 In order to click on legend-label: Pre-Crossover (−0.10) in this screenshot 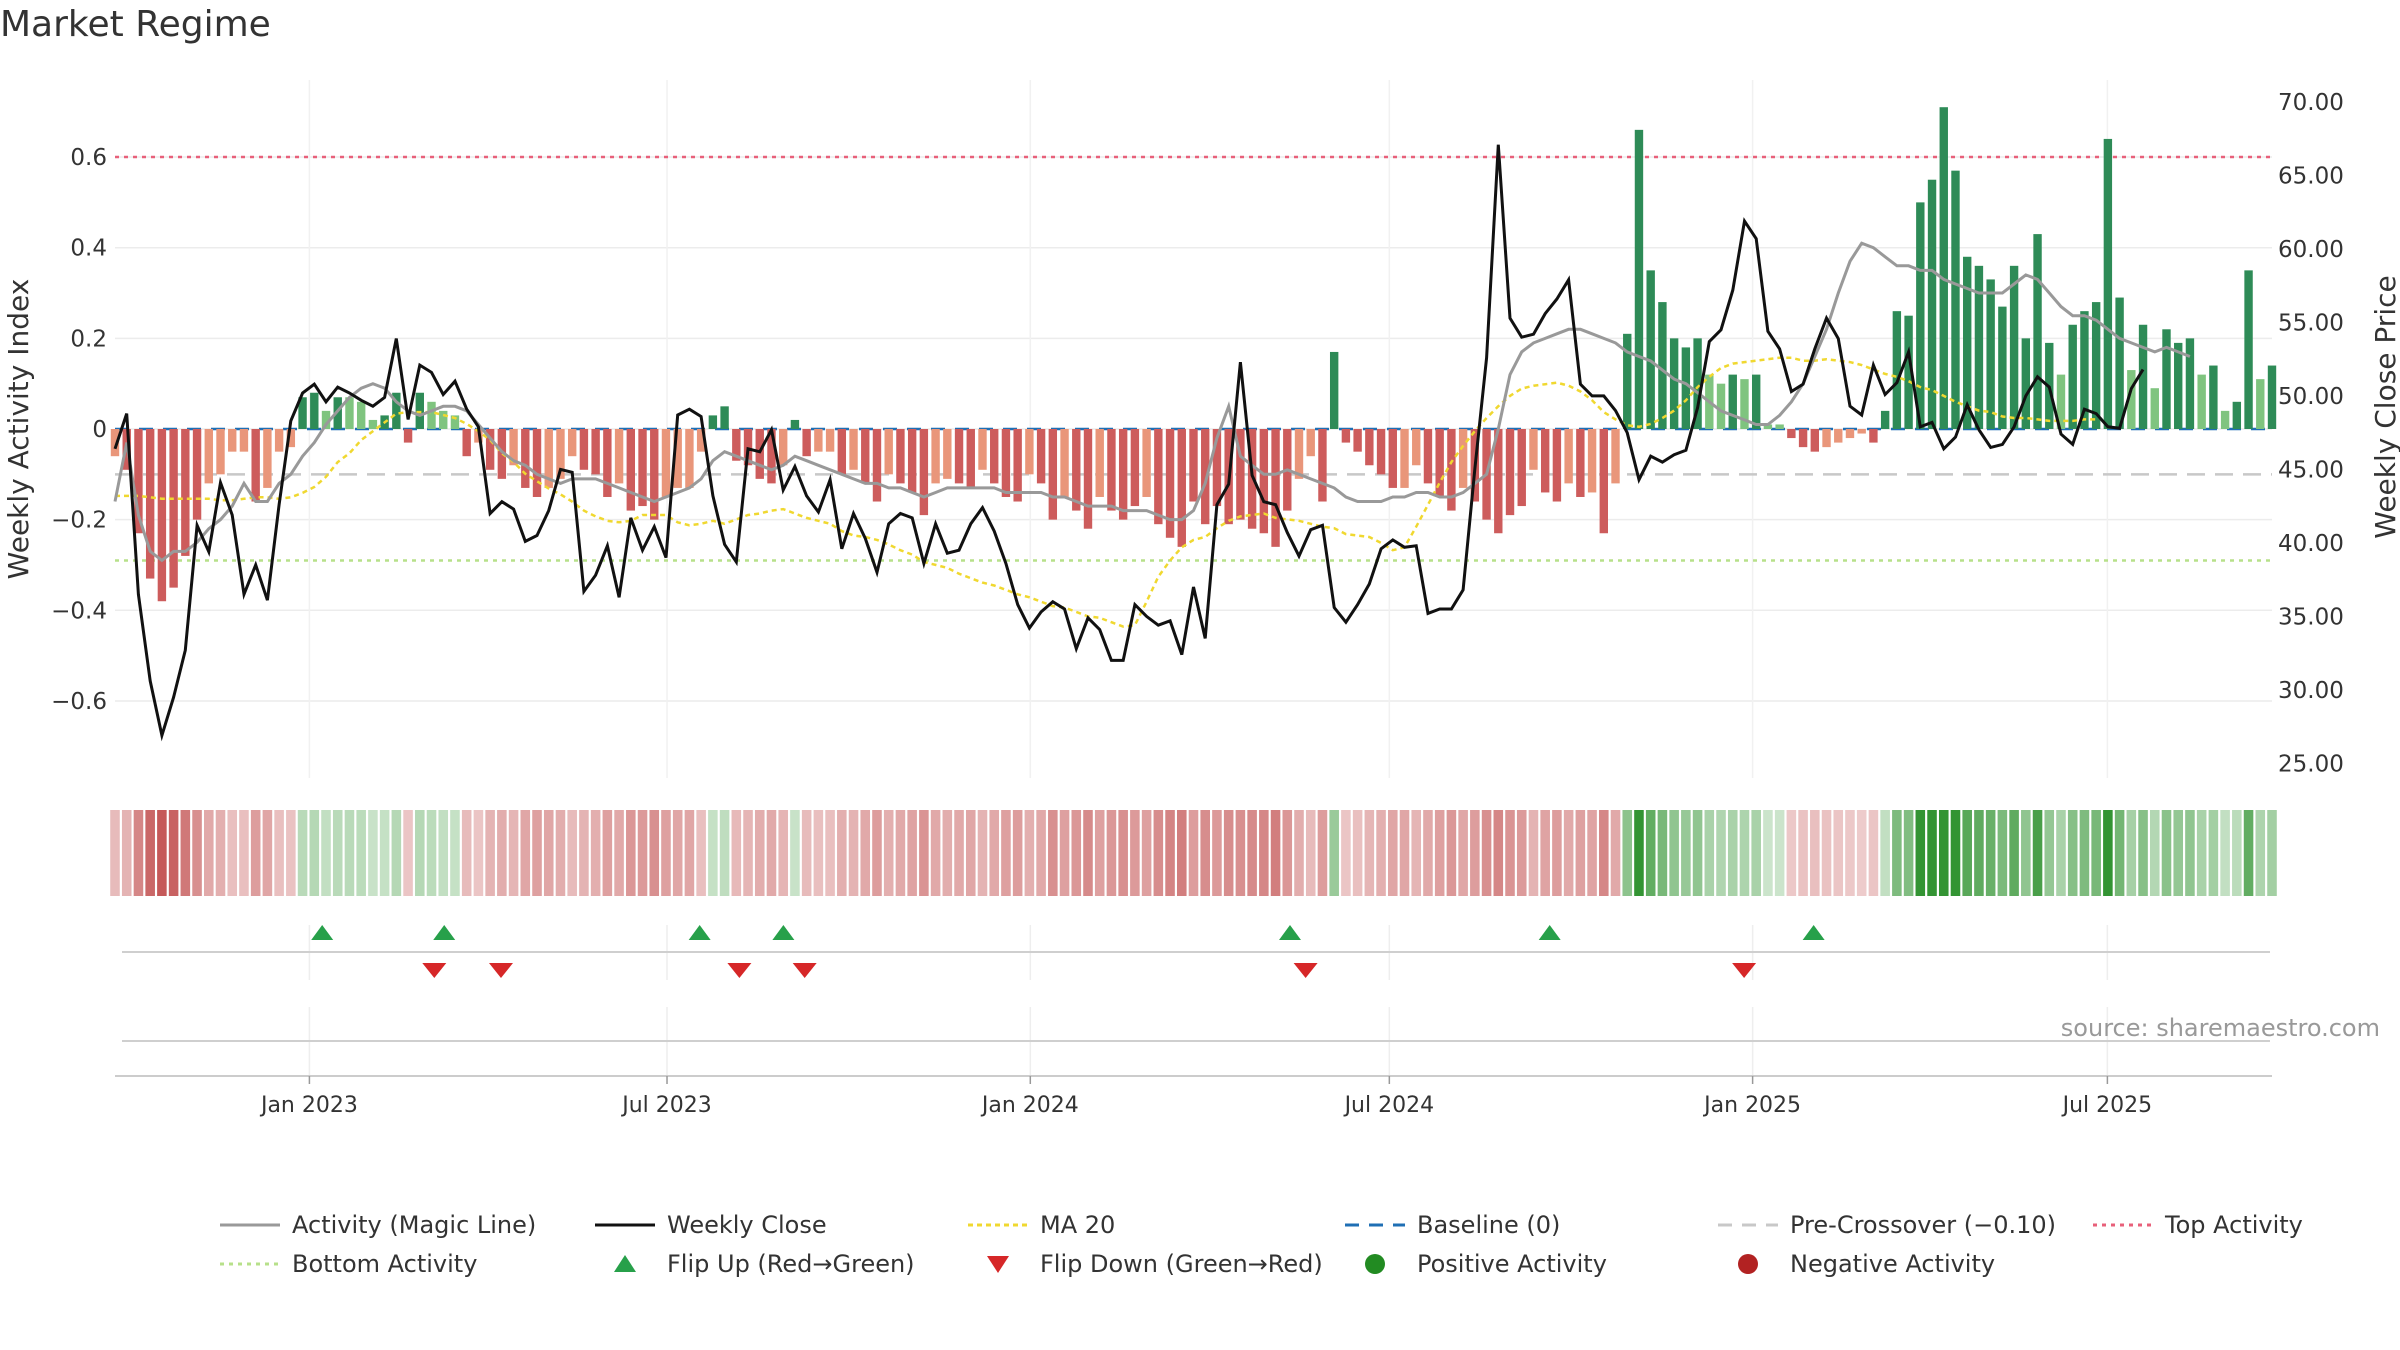, I will do `click(1923, 1225)`.